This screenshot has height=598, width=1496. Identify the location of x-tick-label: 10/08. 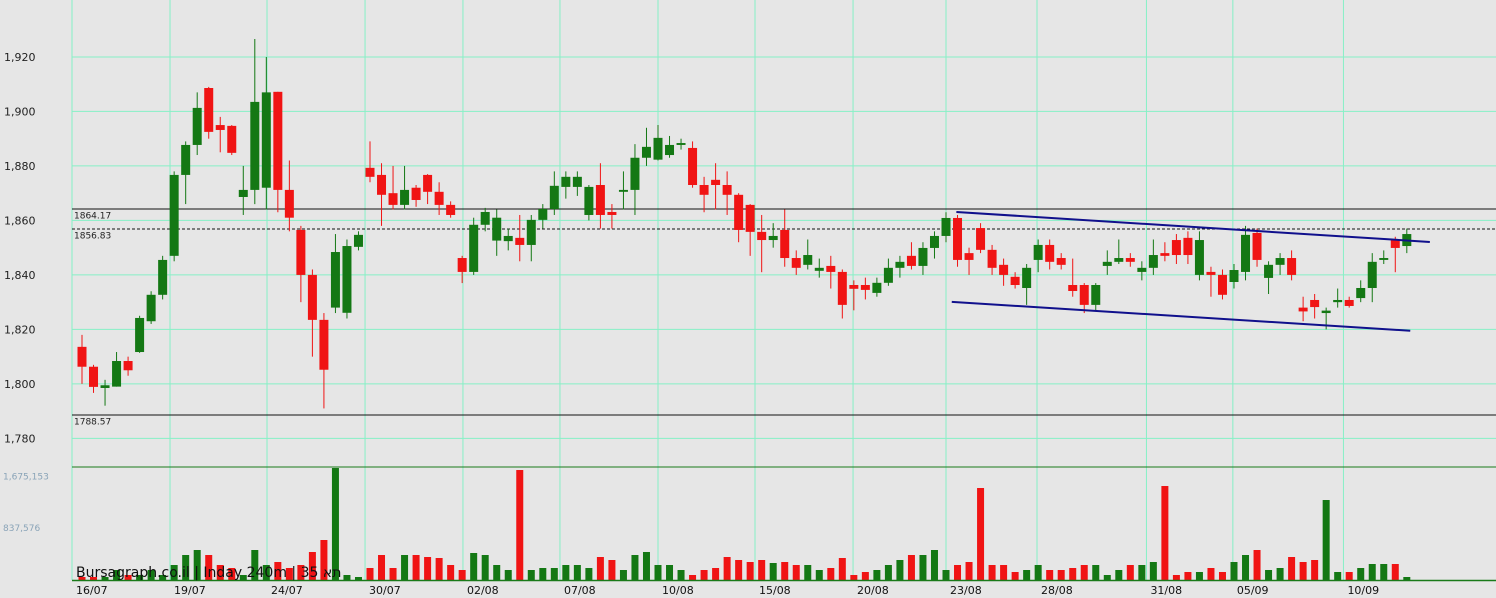
(678, 590).